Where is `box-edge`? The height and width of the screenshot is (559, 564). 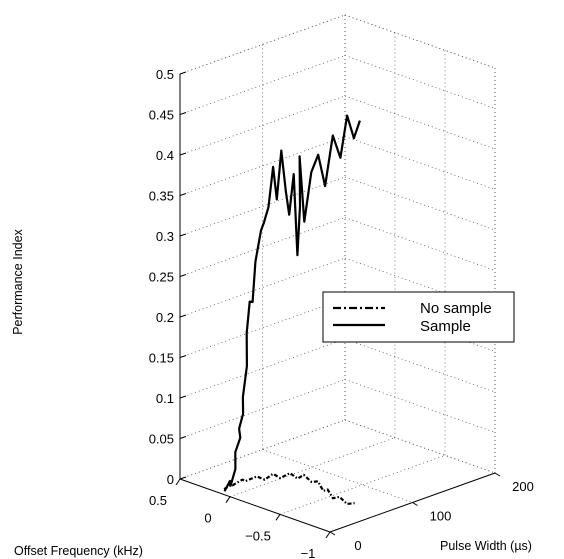 box-edge is located at coordinates (420, 41).